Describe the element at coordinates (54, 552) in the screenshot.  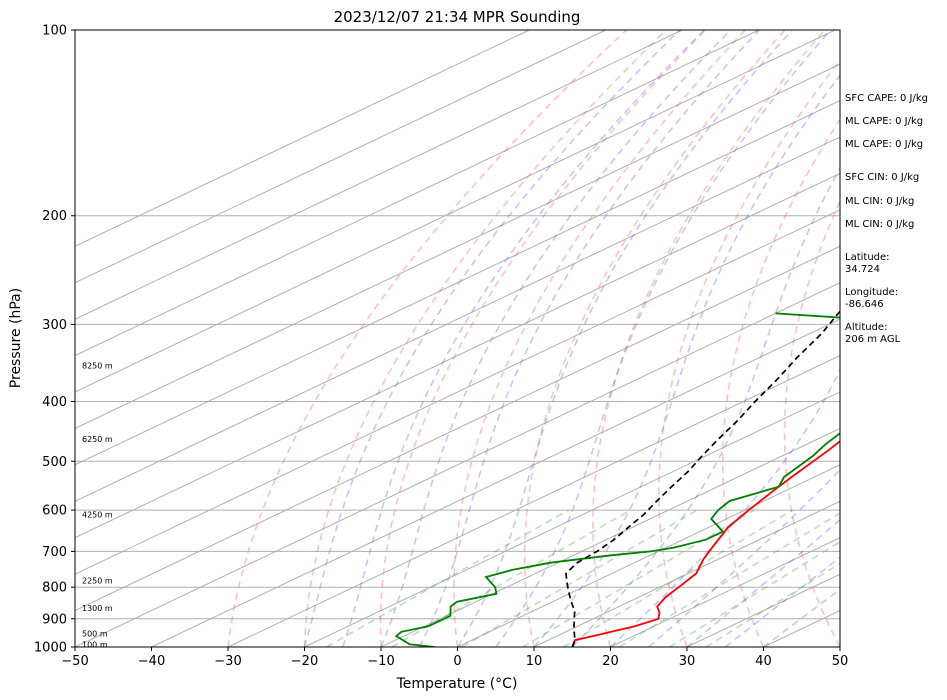
I see `y-tick-label: 700` at that location.